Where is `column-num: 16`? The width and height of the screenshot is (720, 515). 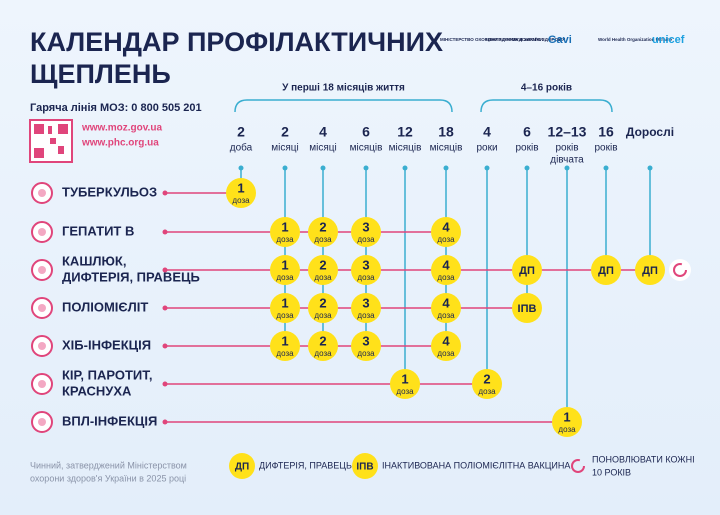
column-num: 16 is located at coordinates (606, 132).